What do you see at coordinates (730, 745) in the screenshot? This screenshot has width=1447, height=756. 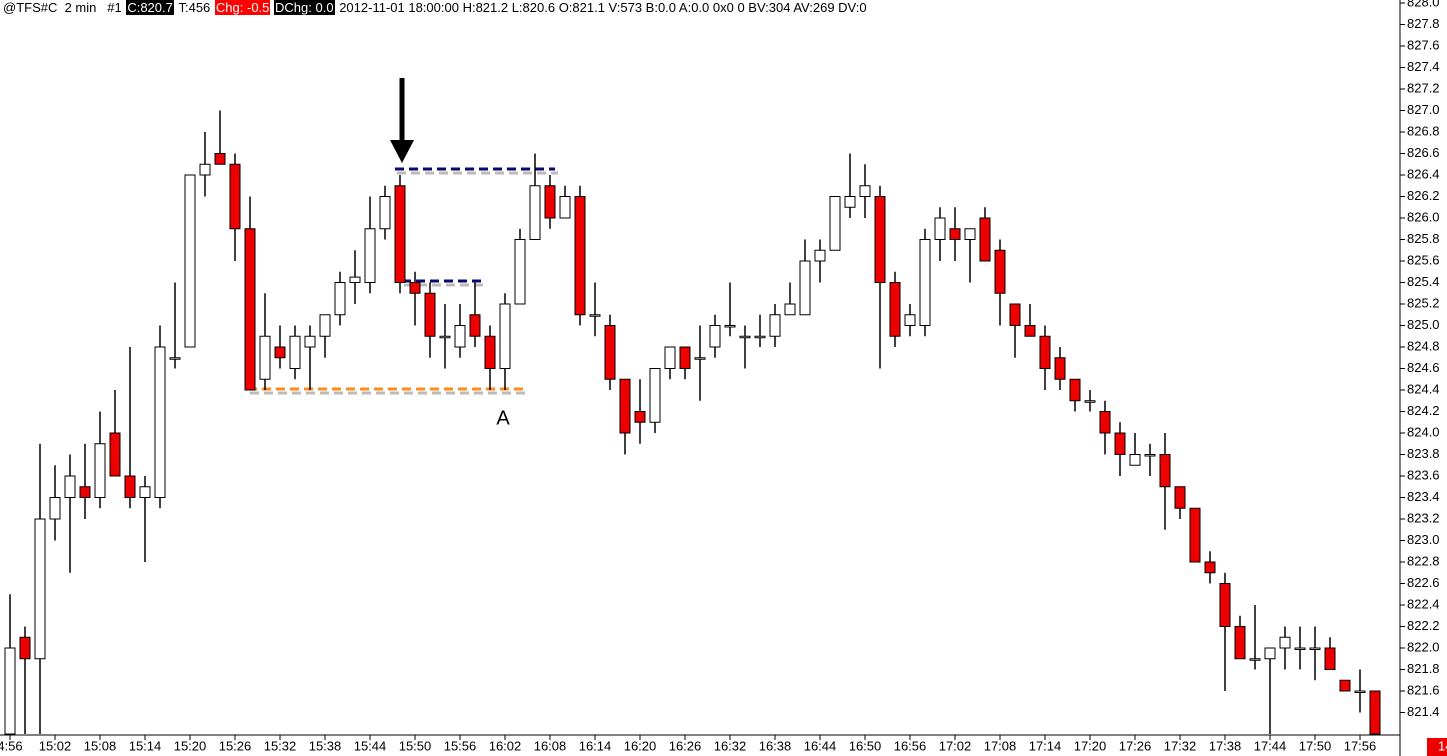 I see `x-tick-label: 16:32` at bounding box center [730, 745].